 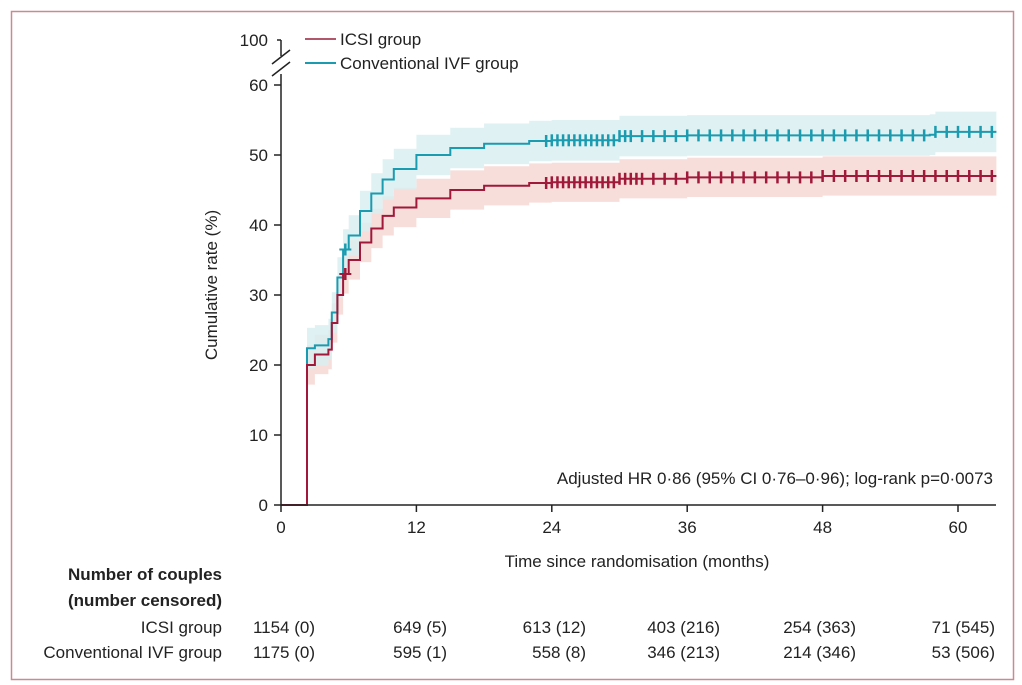 I want to click on risk-cell: 254 (363), so click(x=819, y=627).